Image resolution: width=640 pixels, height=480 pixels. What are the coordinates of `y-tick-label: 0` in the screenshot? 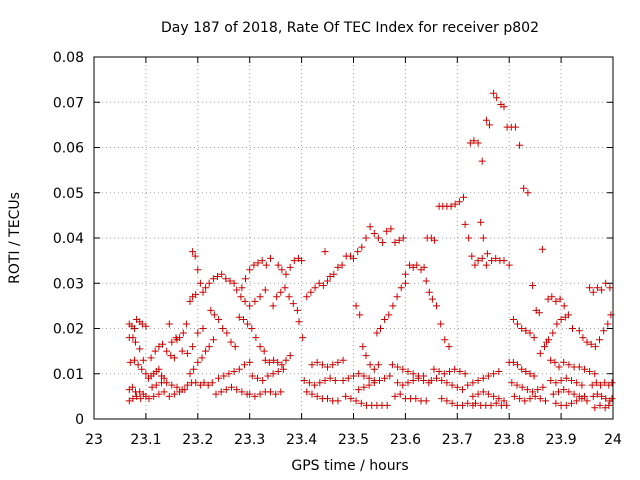 It's located at (79, 420).